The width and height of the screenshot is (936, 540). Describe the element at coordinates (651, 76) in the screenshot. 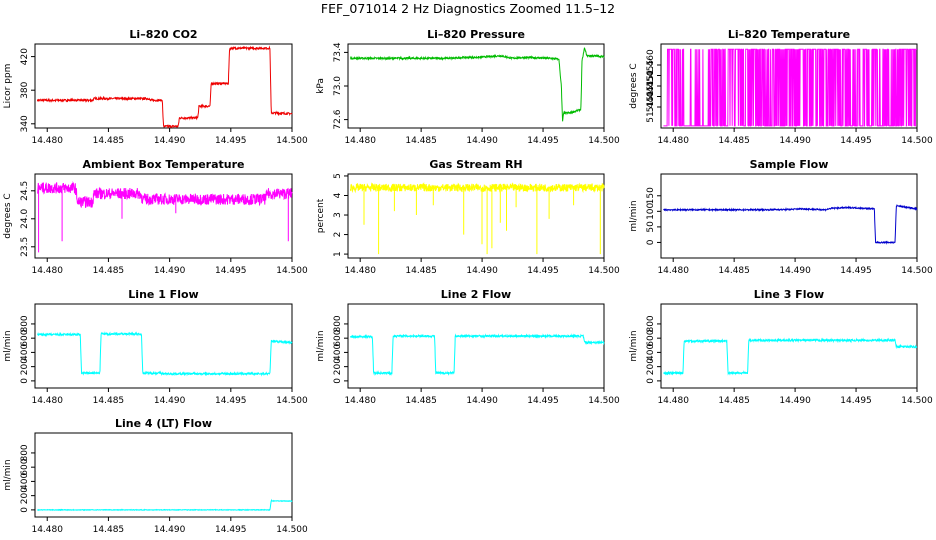

I see `y-tick-label: 51.455` at that location.